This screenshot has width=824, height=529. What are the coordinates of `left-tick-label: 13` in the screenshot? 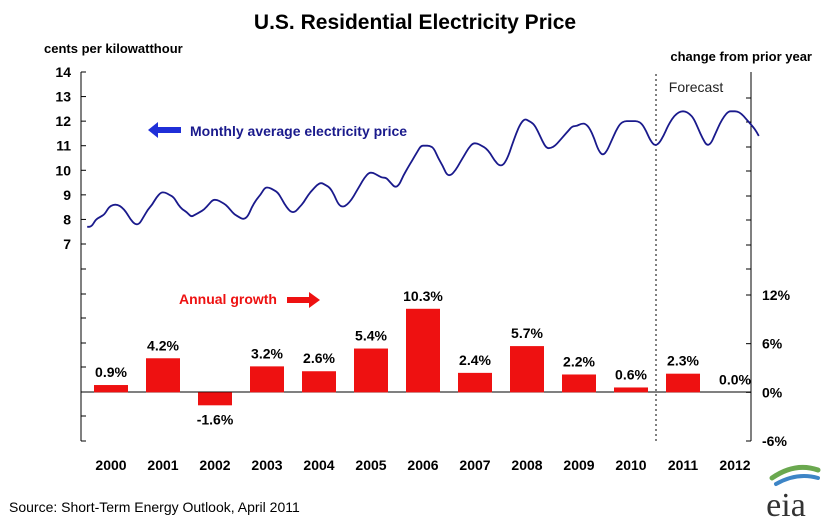 It's located at (63, 97).